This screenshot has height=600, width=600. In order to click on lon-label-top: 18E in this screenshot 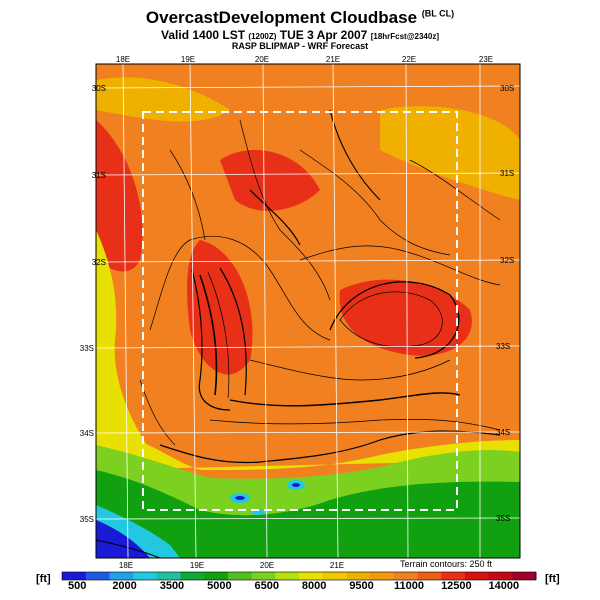, I will do `click(123, 59)`.